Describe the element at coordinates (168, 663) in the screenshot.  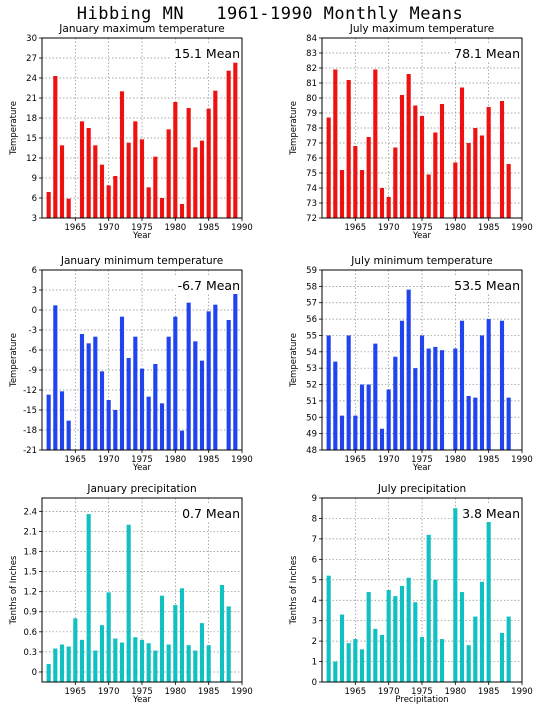
I see `bar-1979` at that location.